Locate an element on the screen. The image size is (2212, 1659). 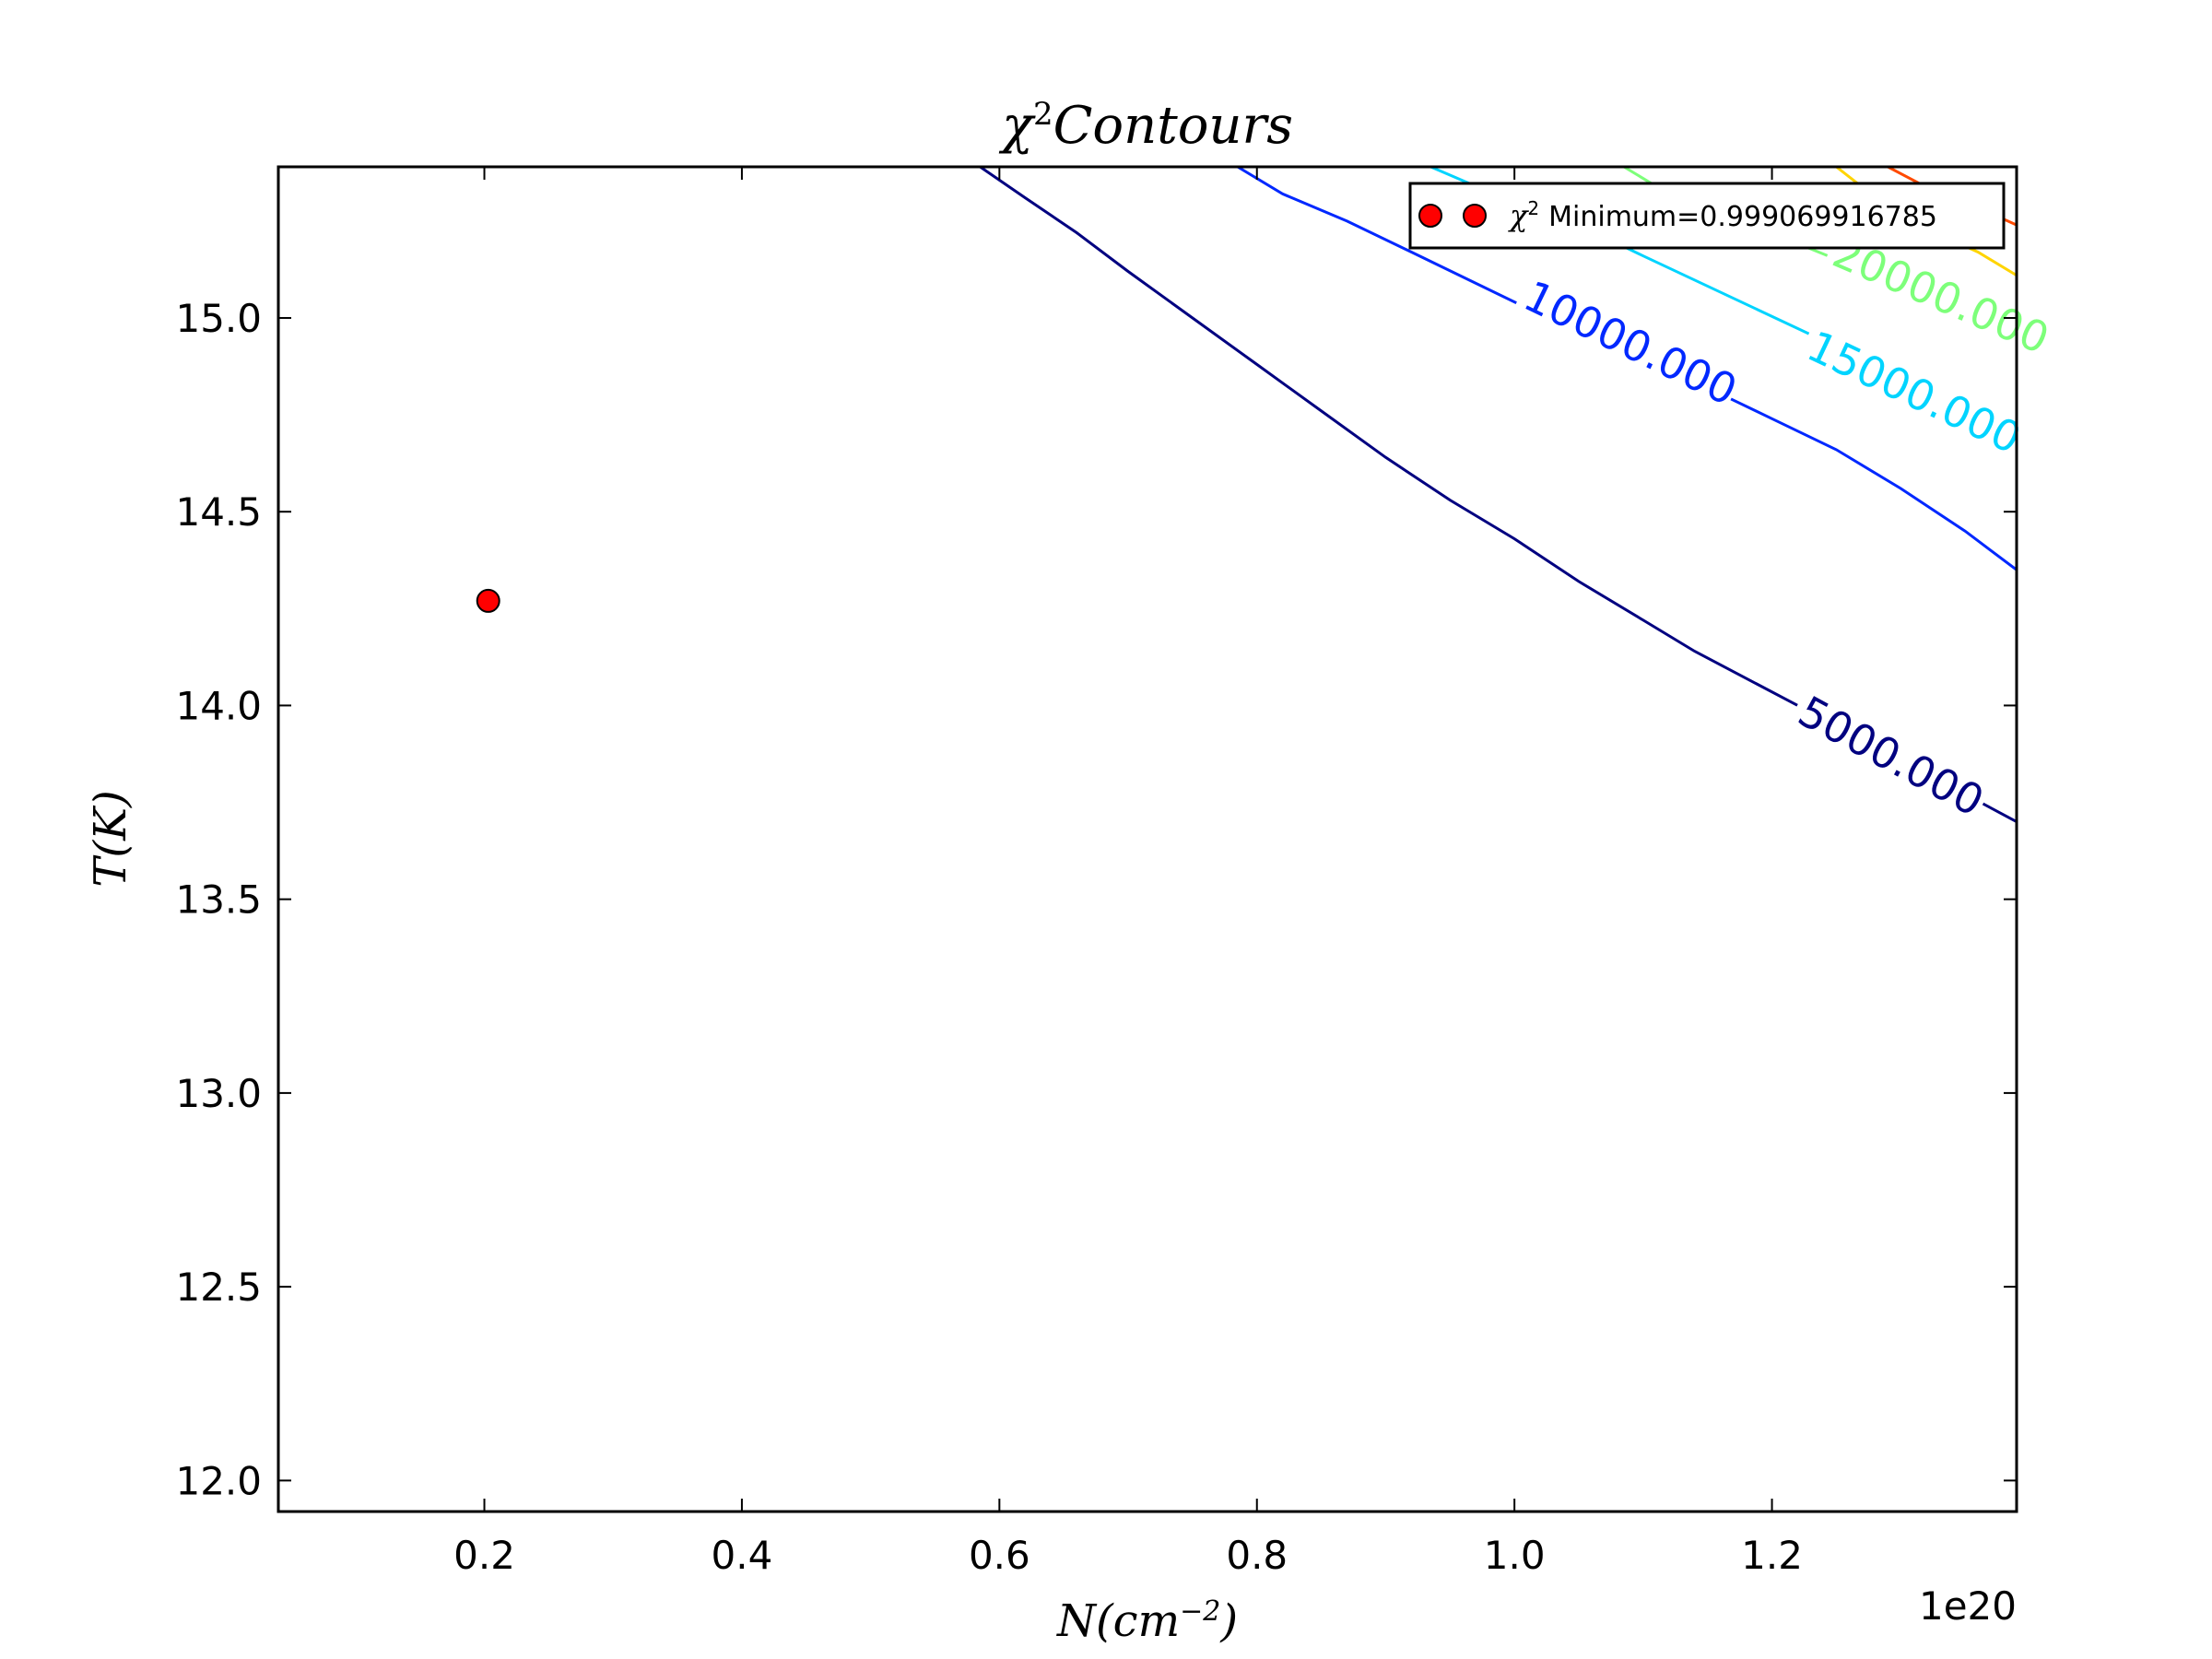
x-tick-label: 0.6 is located at coordinates (999, 1555).